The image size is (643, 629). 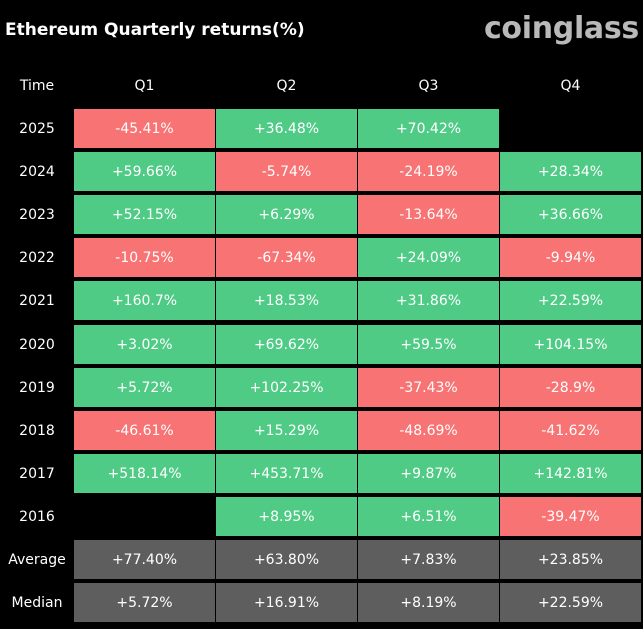 I want to click on return-cell: -46.61%, so click(x=144, y=430).